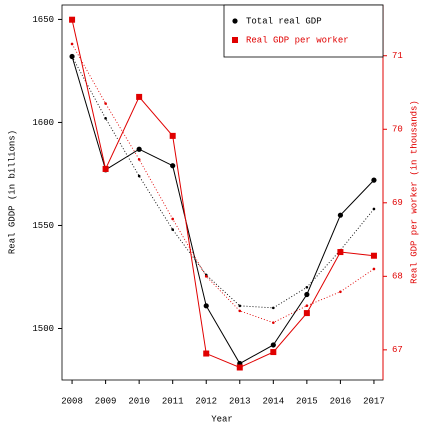  I want to click on y2-axis-label: Real GDP per worker (in thousands), so click(414, 192).